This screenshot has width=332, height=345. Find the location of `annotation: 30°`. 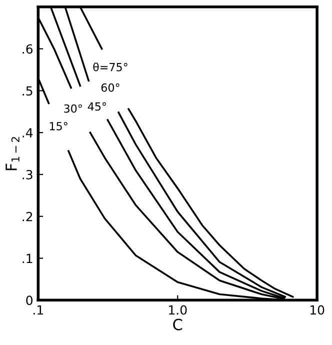

annotation: 30° is located at coordinates (73, 108).